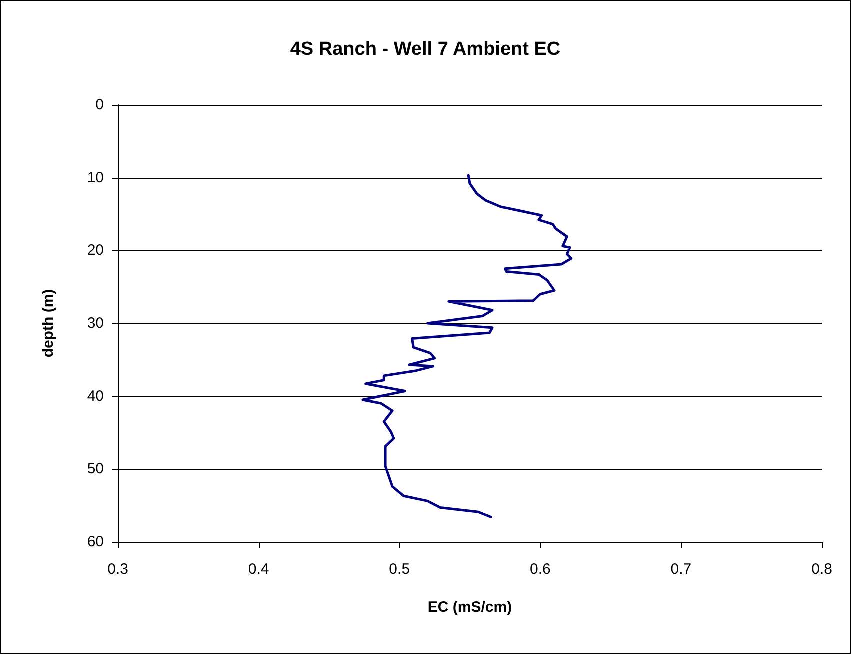  What do you see at coordinates (681, 569) in the screenshot?
I see `x-tick-label: 0.7` at bounding box center [681, 569].